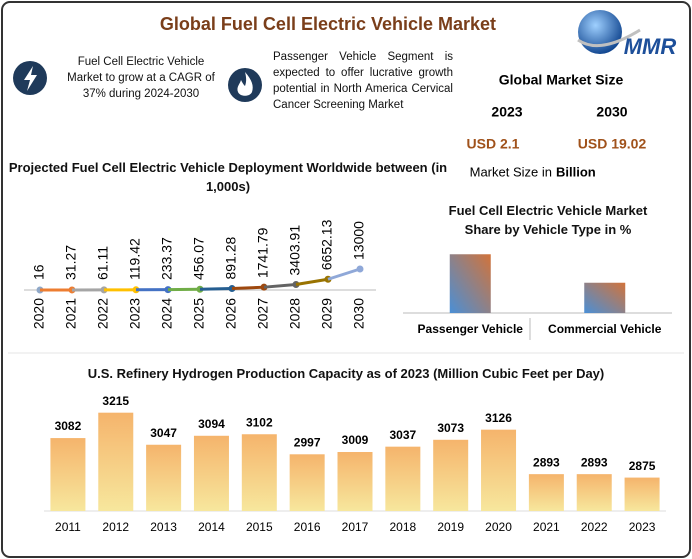 This screenshot has height=559, width=692. I want to click on x-tick-label: 2017, so click(355, 527).